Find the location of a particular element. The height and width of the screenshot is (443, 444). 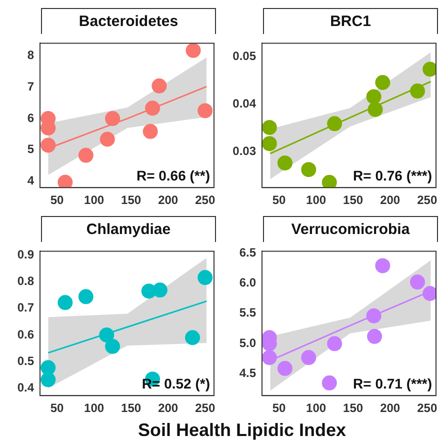

y-tick-label: 5.5 is located at coordinates (247, 313).